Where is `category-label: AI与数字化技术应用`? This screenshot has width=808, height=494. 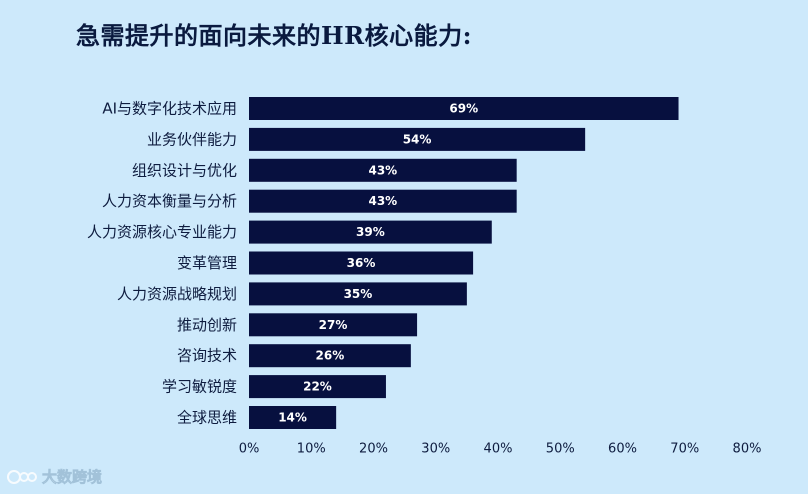
category-label: AI与数字化技术应用 is located at coordinates (169, 109).